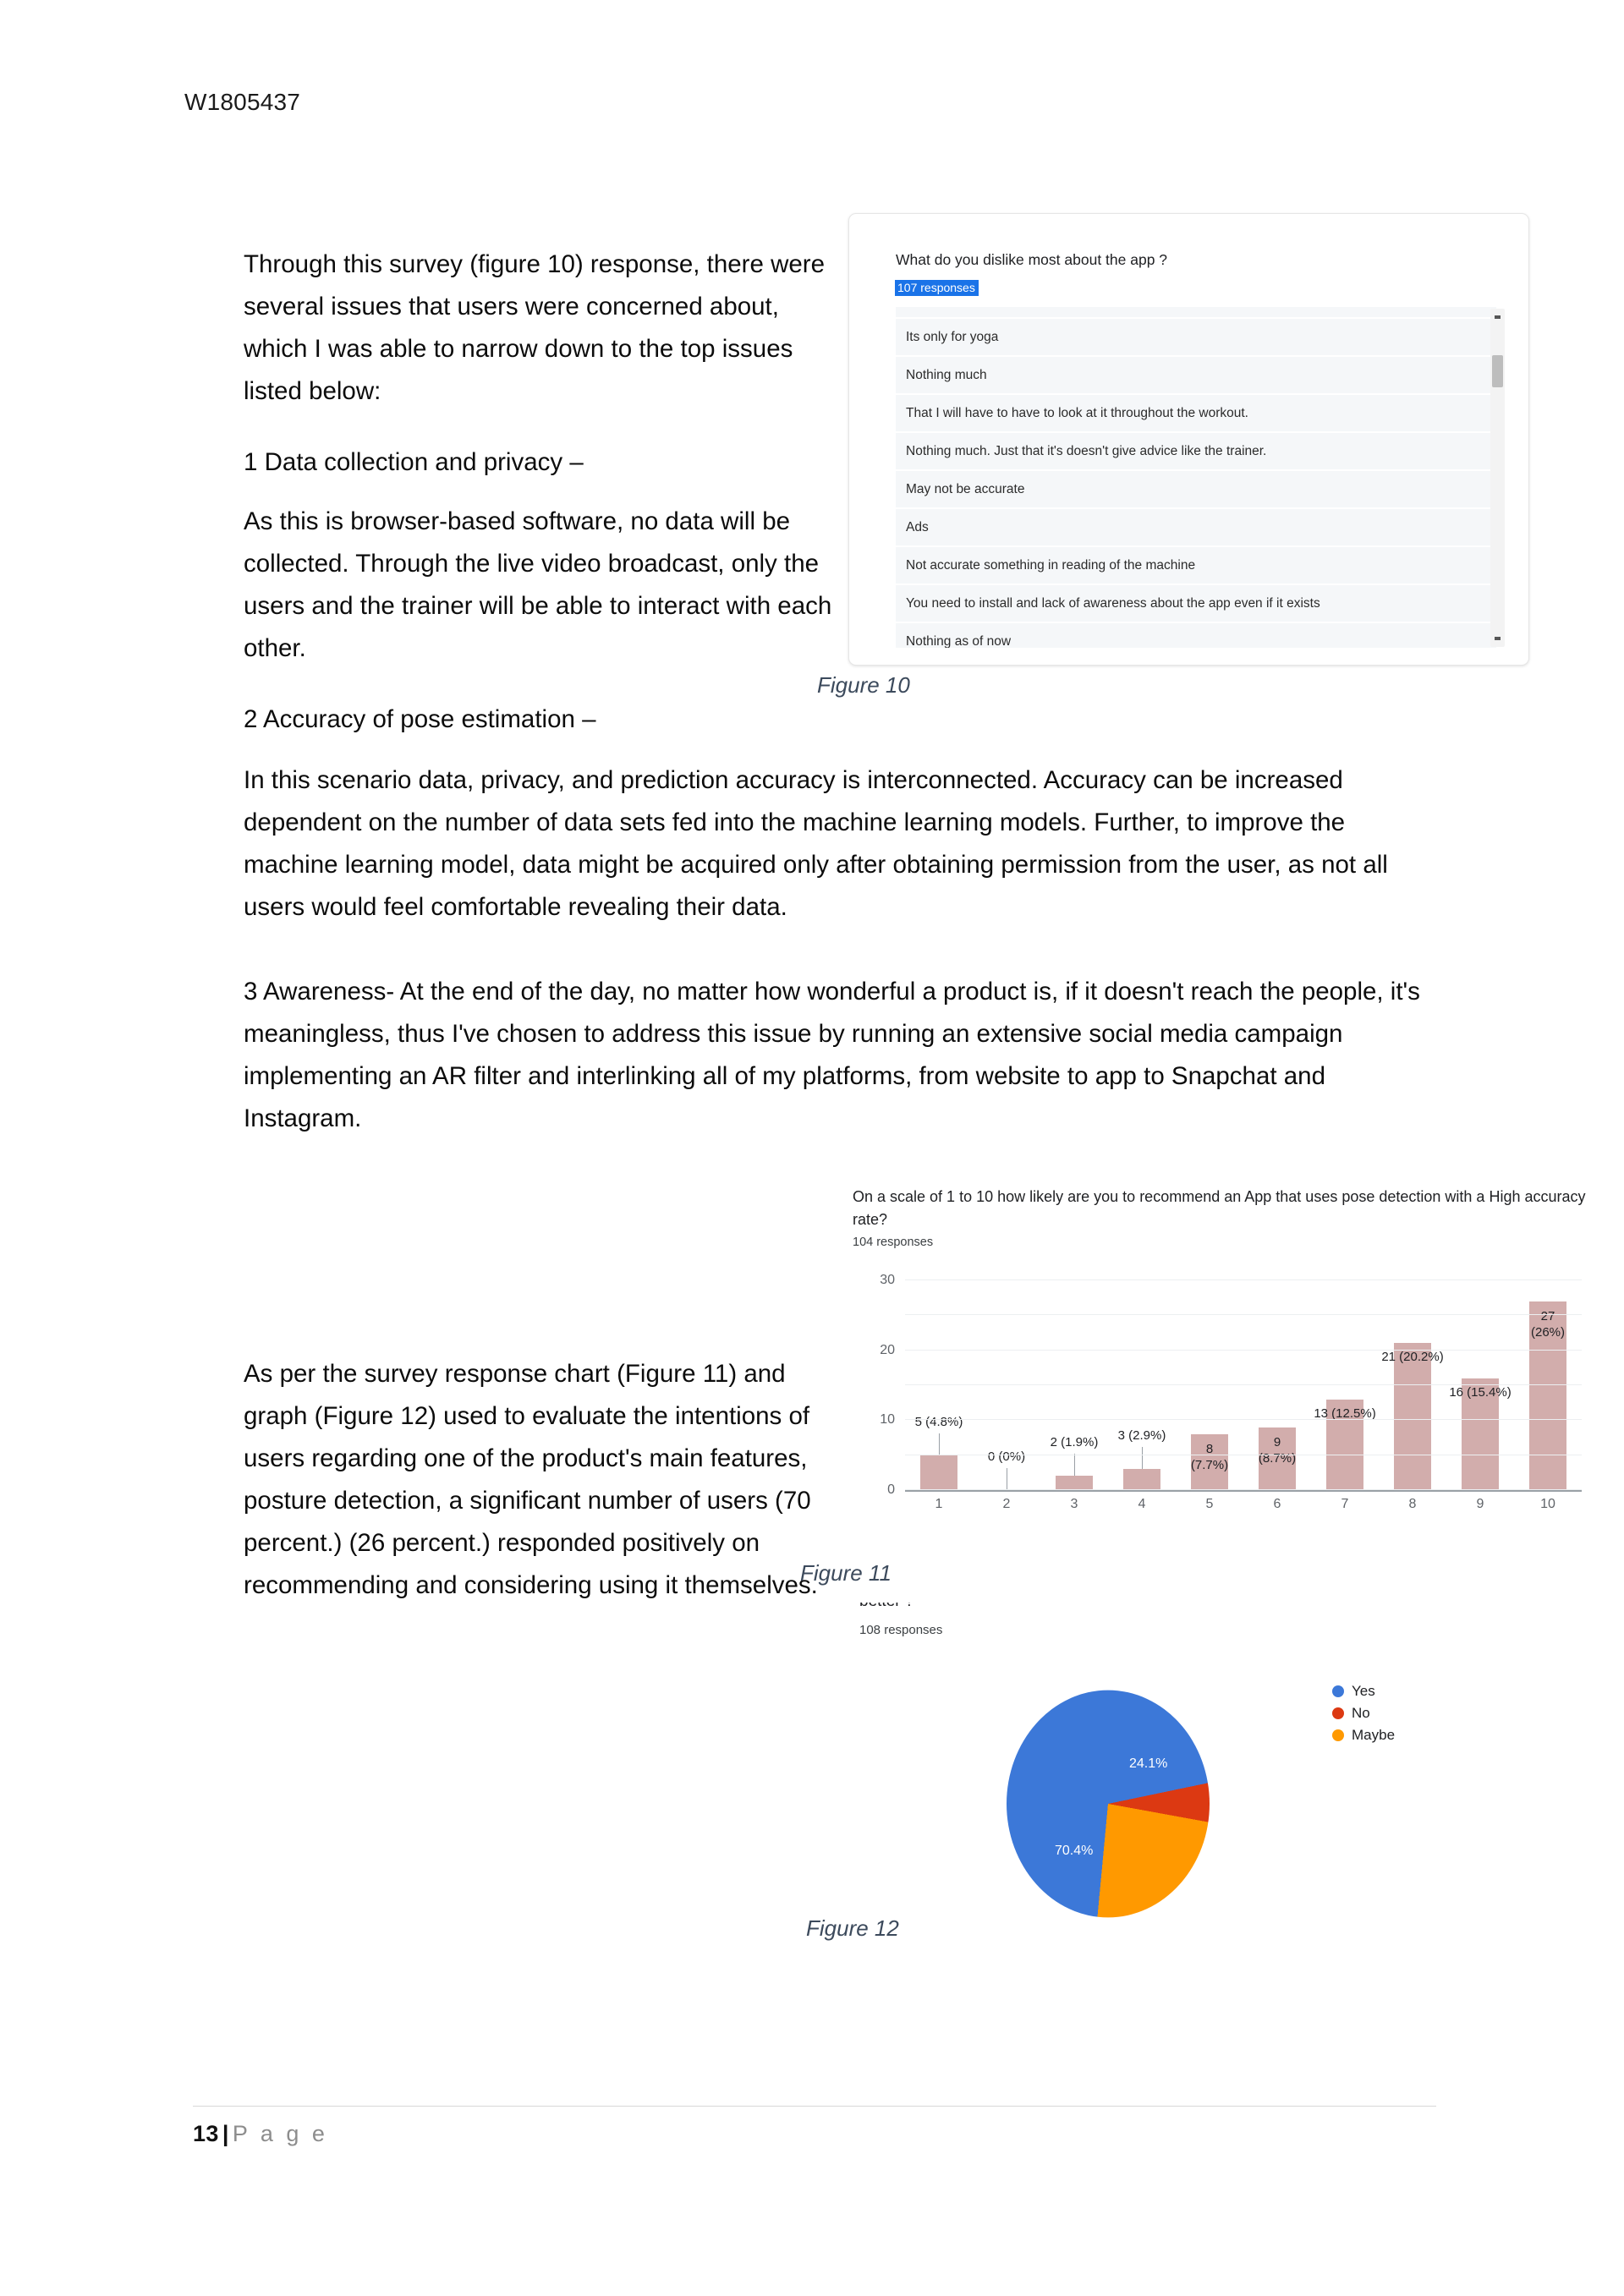 The width and height of the screenshot is (1624, 2296). What do you see at coordinates (1277, 1504) in the screenshot?
I see `x-axis-tick-label: 6` at bounding box center [1277, 1504].